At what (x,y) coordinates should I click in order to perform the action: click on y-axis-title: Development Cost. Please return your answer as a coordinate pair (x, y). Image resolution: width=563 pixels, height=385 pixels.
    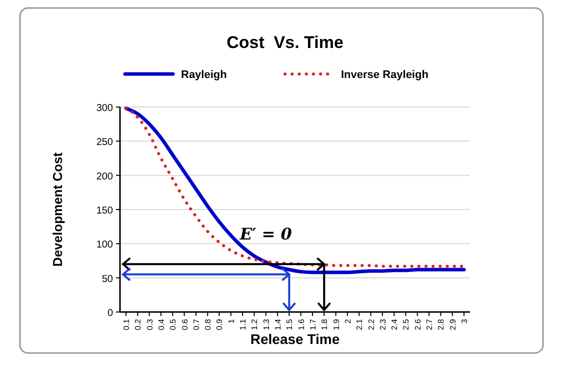
    Looking at the image, I should click on (57, 209).